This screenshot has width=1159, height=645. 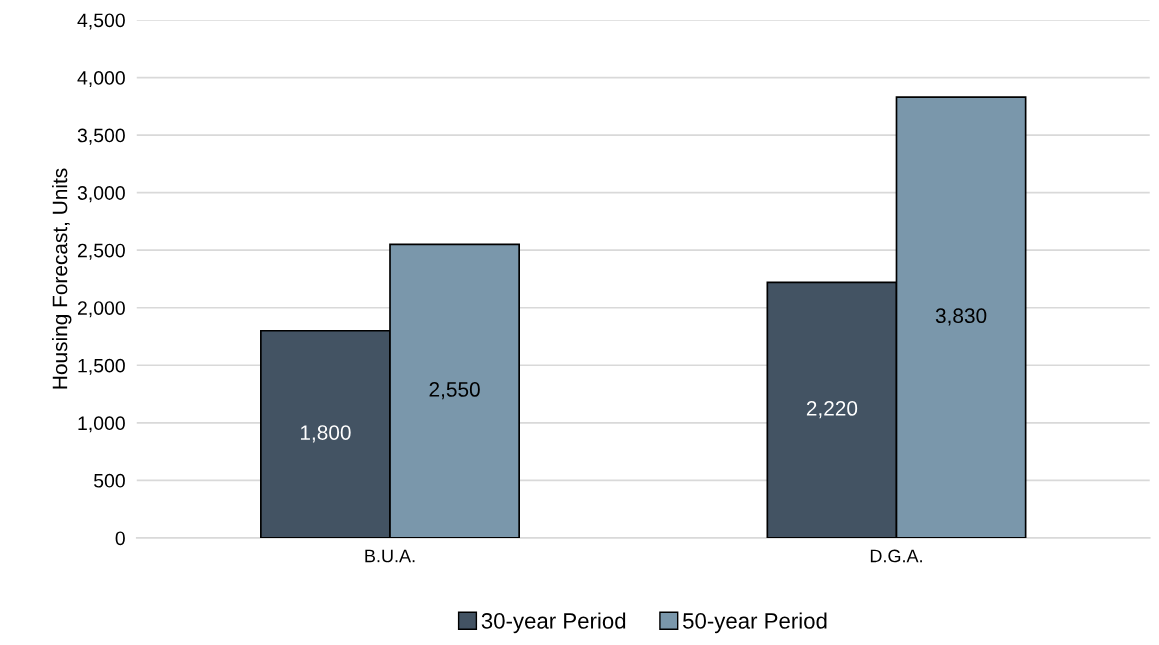 I want to click on data-label: 3,830, so click(x=961, y=317).